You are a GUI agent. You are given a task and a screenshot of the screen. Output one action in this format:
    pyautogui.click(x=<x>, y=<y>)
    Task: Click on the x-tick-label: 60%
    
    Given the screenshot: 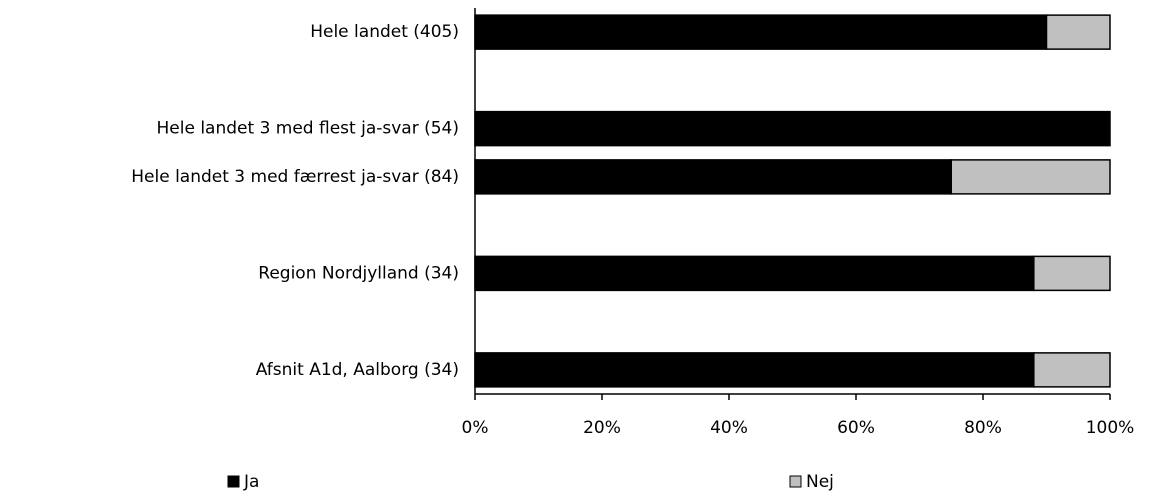 What is the action you would take?
    pyautogui.click(x=856, y=428)
    